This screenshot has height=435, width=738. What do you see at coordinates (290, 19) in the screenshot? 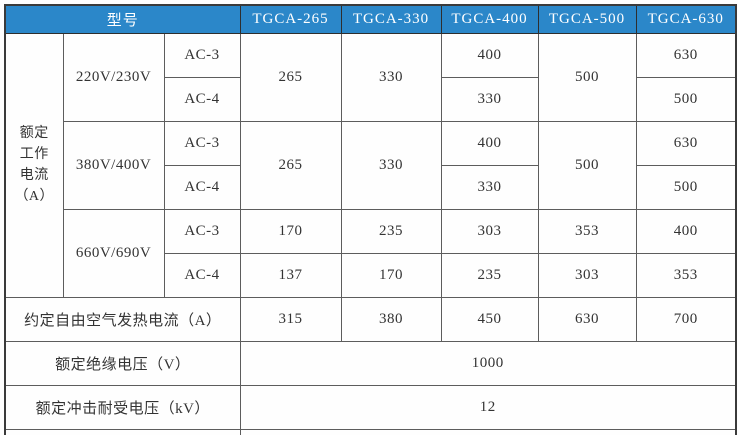
I see `model-column-header-tgca265: TGCA-265` at bounding box center [290, 19].